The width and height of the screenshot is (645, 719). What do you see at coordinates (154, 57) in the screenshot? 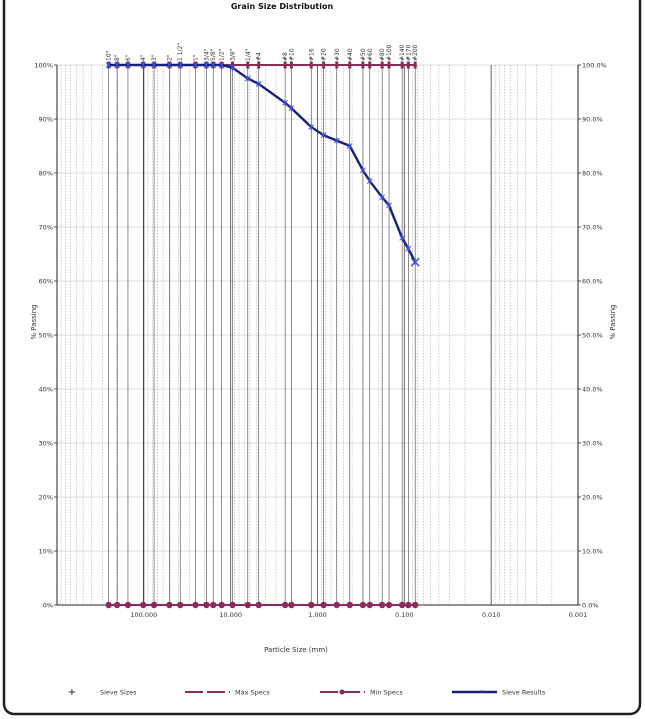
I see `sieve-size-label: 3"` at bounding box center [154, 57].